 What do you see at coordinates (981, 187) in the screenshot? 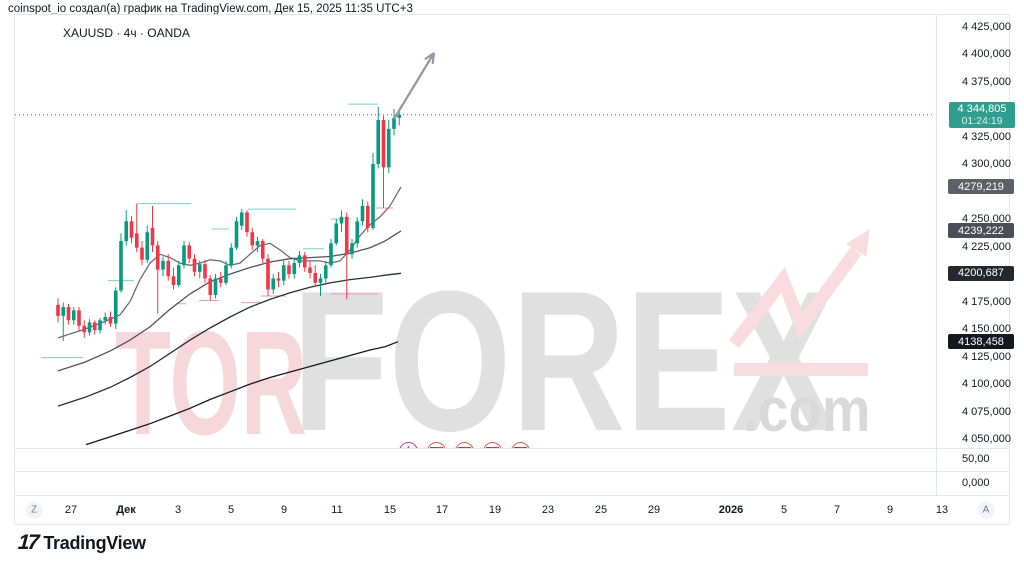
I see `ma-value-badge: 4279,219` at bounding box center [981, 187].